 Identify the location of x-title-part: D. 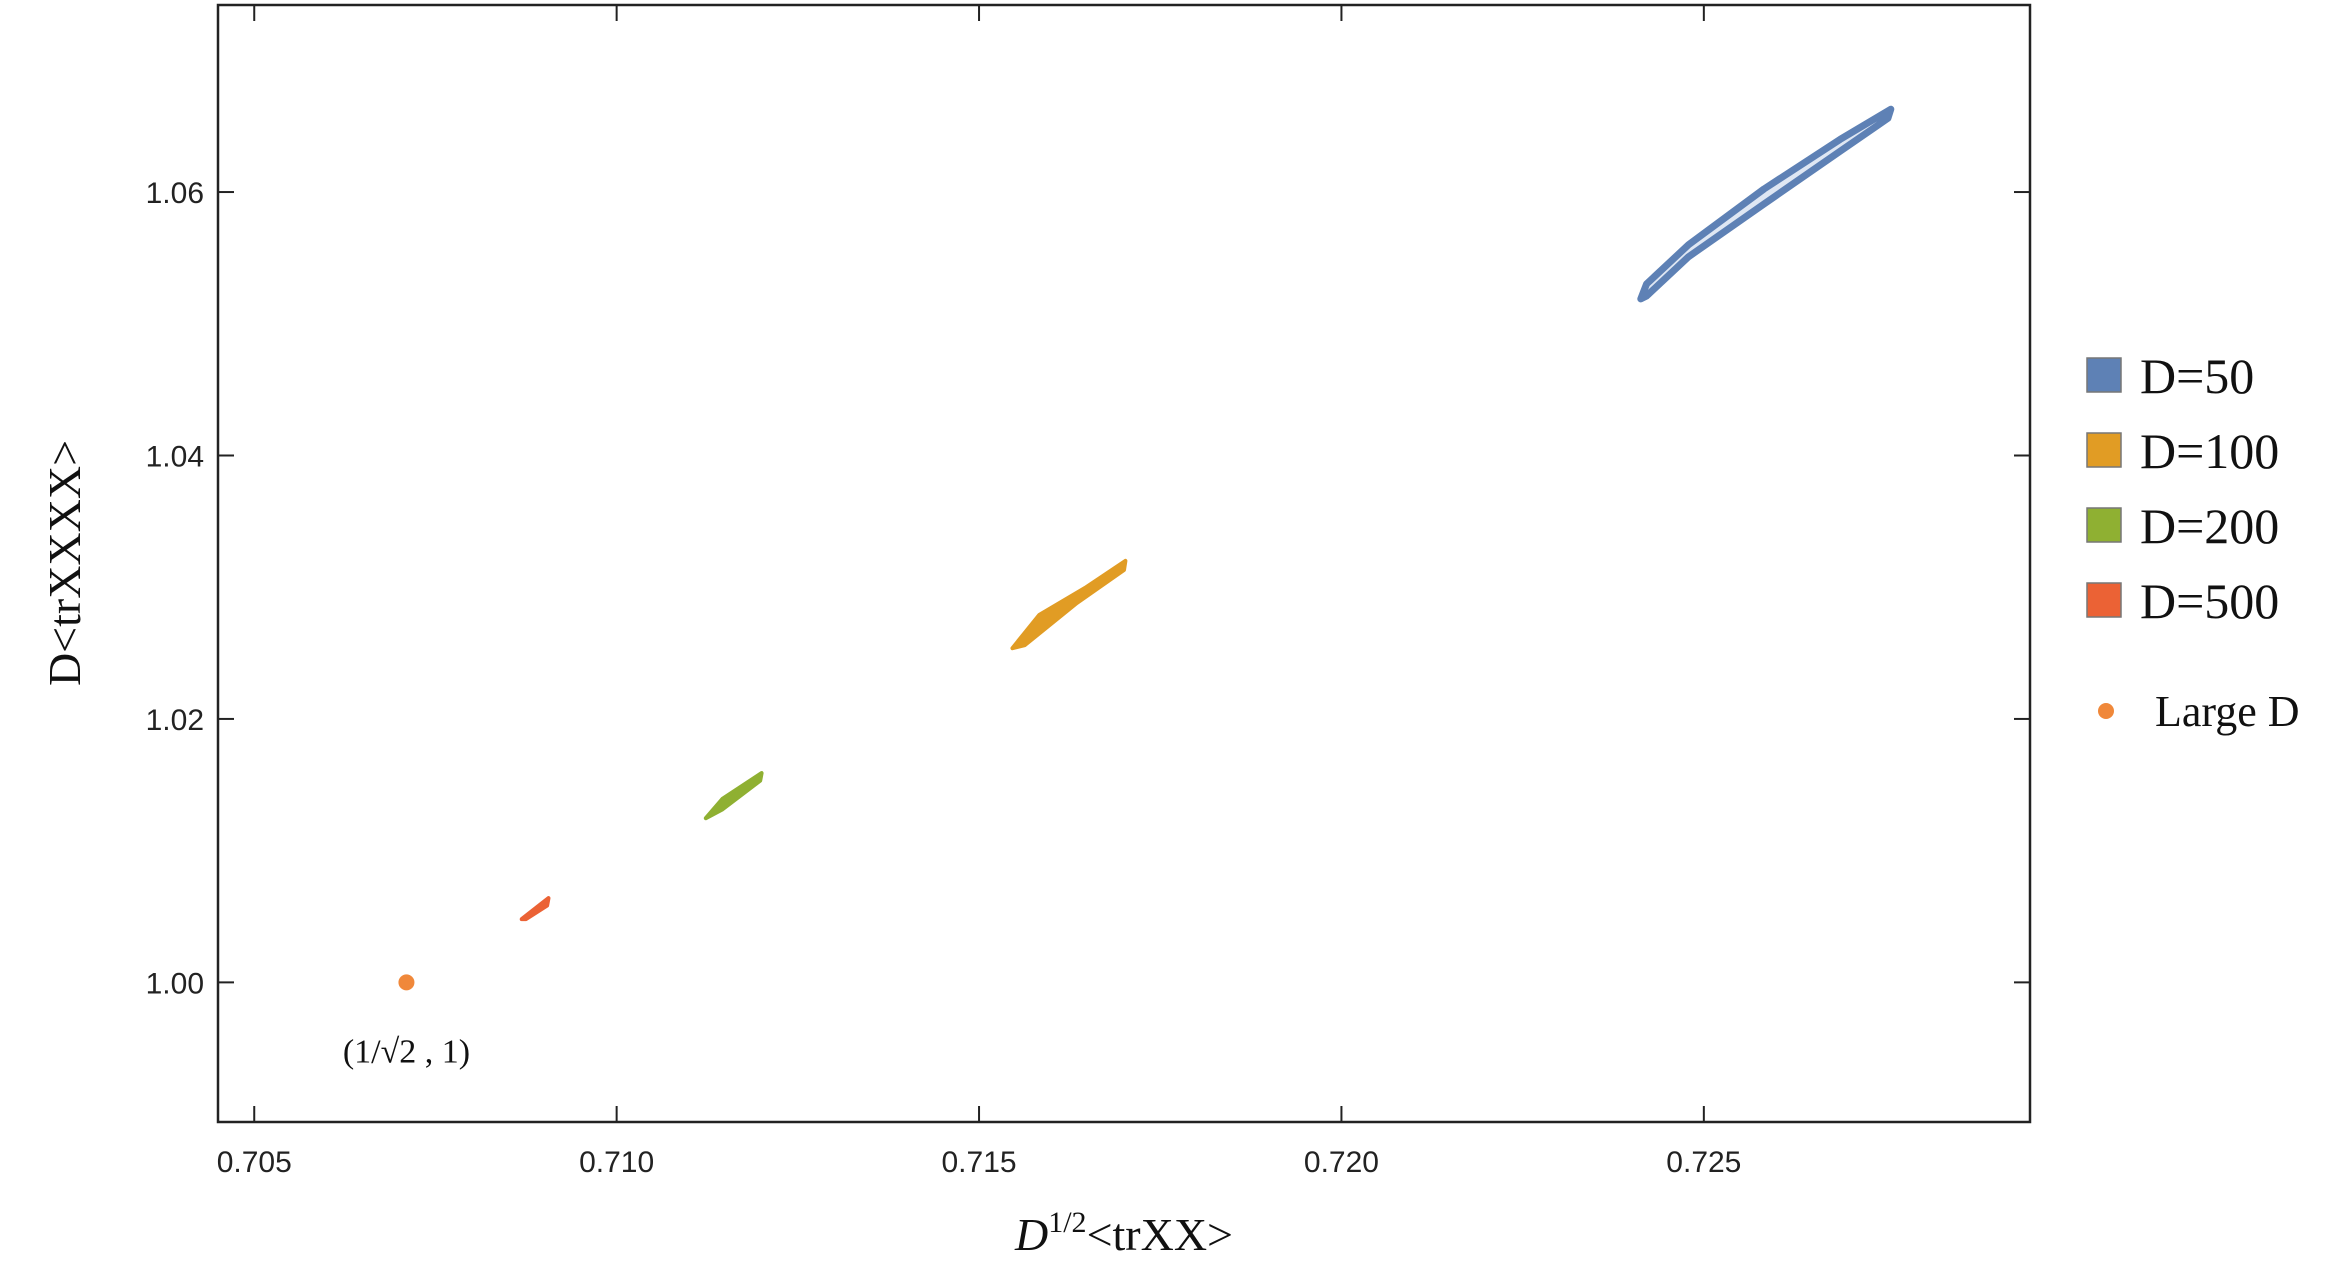
(1031, 1234).